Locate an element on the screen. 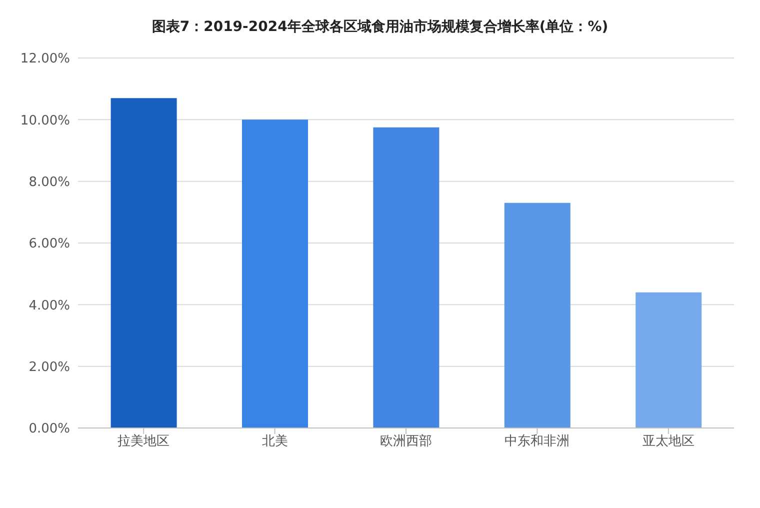  y-tick-label: 12.00% is located at coordinates (45, 59).